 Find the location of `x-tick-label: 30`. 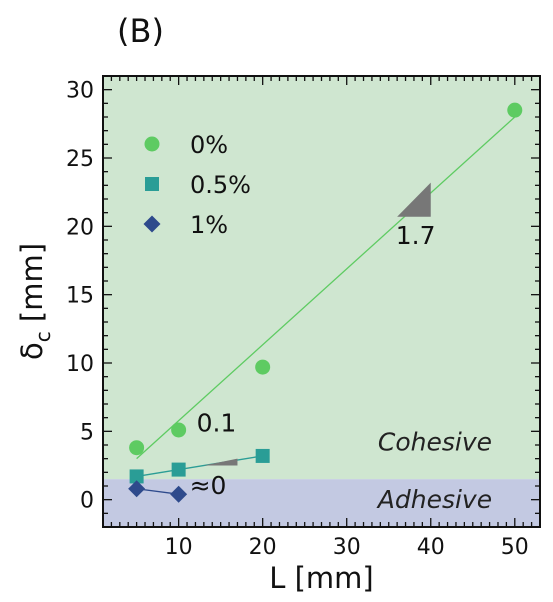

x-tick-label: 30 is located at coordinates (347, 547).